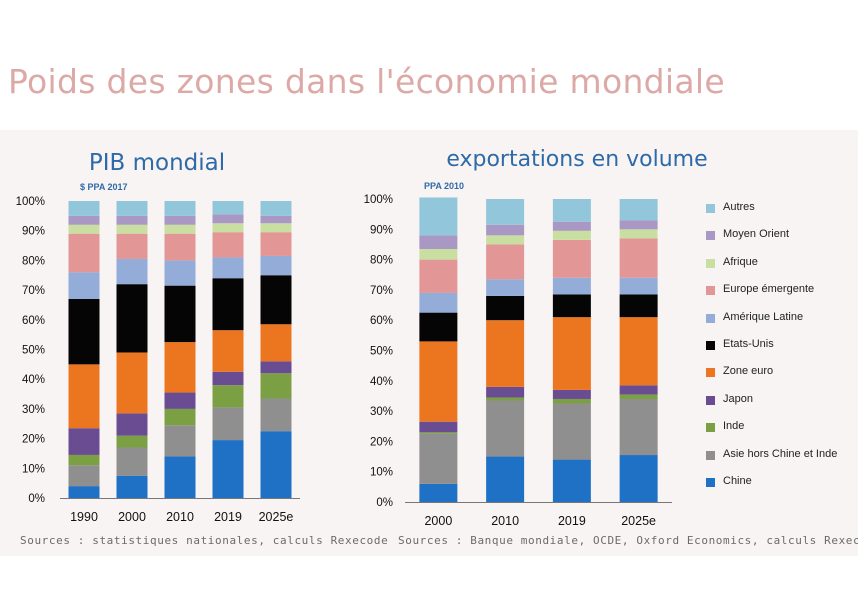  Describe the element at coordinates (33, 291) in the screenshot. I see `chart1-ytick-label: 70%` at that location.